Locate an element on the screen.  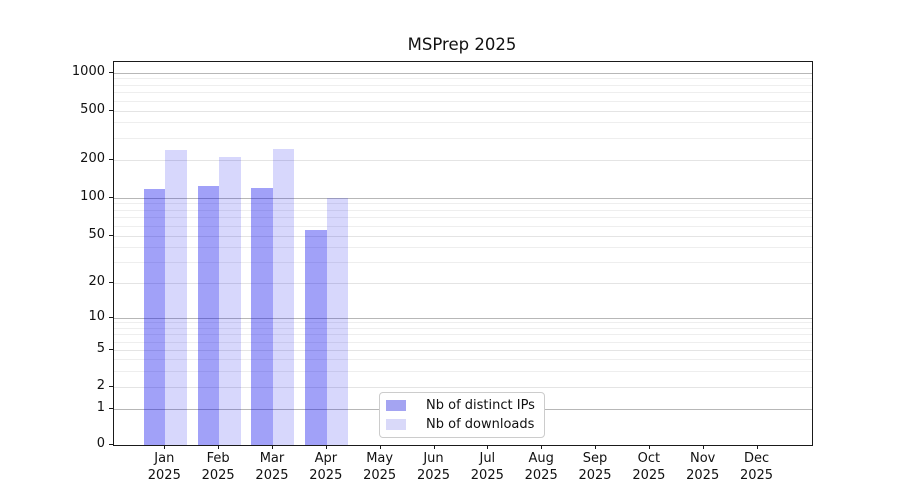
y-tick-label: 1 is located at coordinates (100, 407).